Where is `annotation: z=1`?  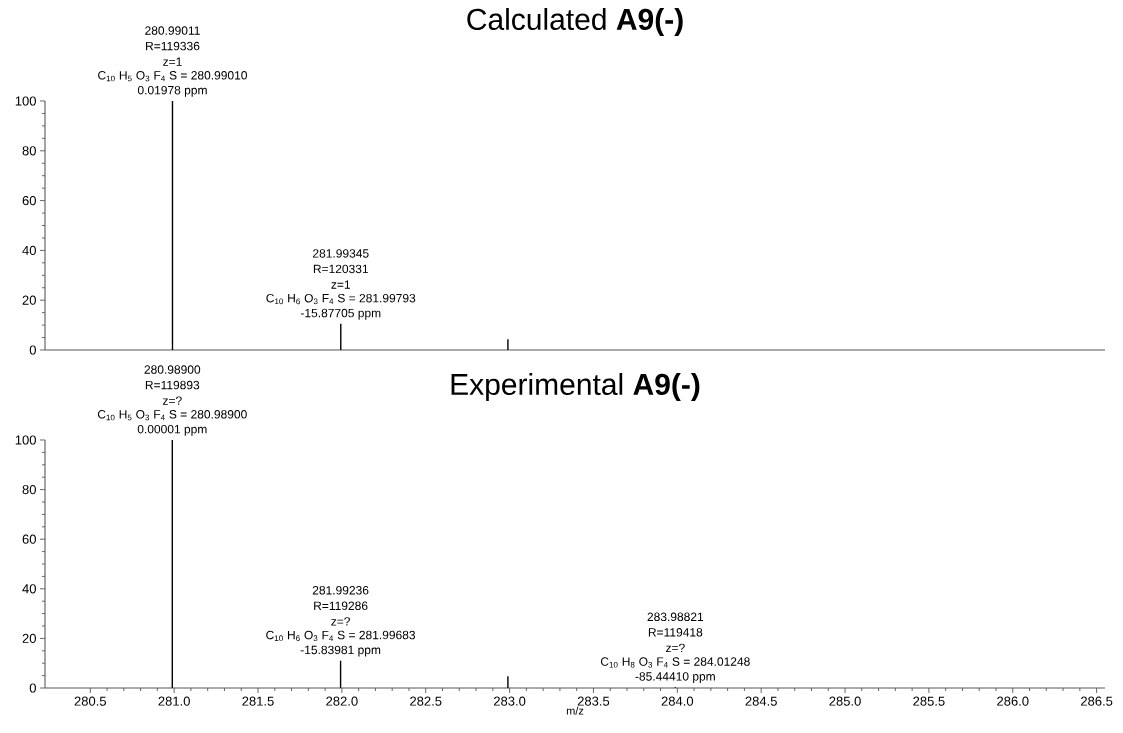
annotation: z=1 is located at coordinates (341, 284).